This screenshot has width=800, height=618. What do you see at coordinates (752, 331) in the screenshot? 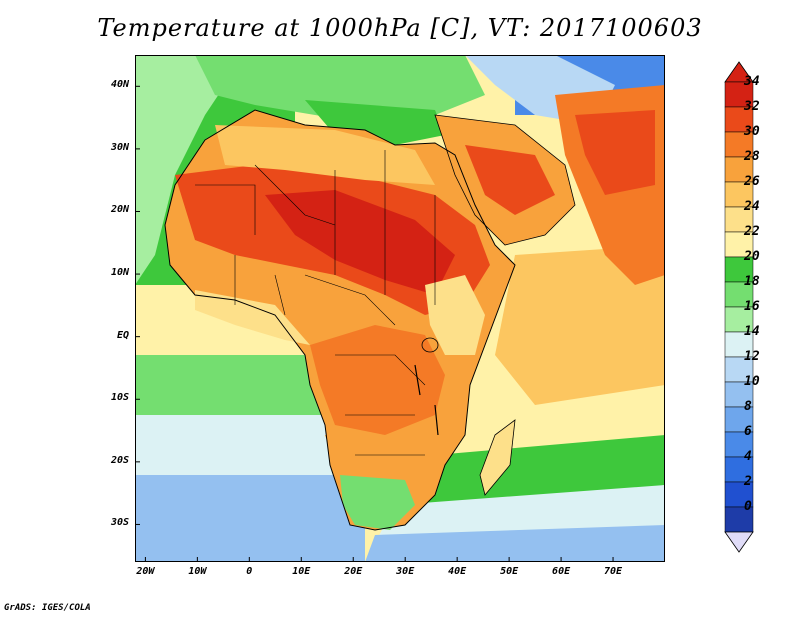
I see `colorbar-level-label: 14` at bounding box center [752, 331].